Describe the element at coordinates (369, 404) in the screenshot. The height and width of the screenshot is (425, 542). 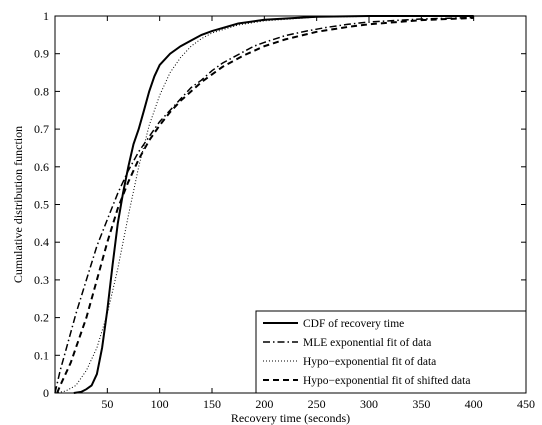
I see `x-tick-label: 300` at that location.